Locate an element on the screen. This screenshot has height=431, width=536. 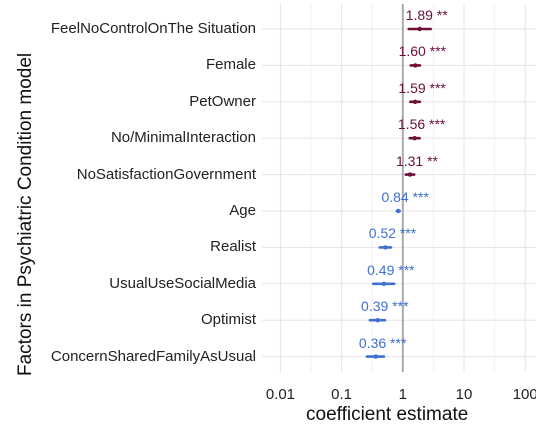
factor-label: No/MinimalInteraction is located at coordinates (183, 138).